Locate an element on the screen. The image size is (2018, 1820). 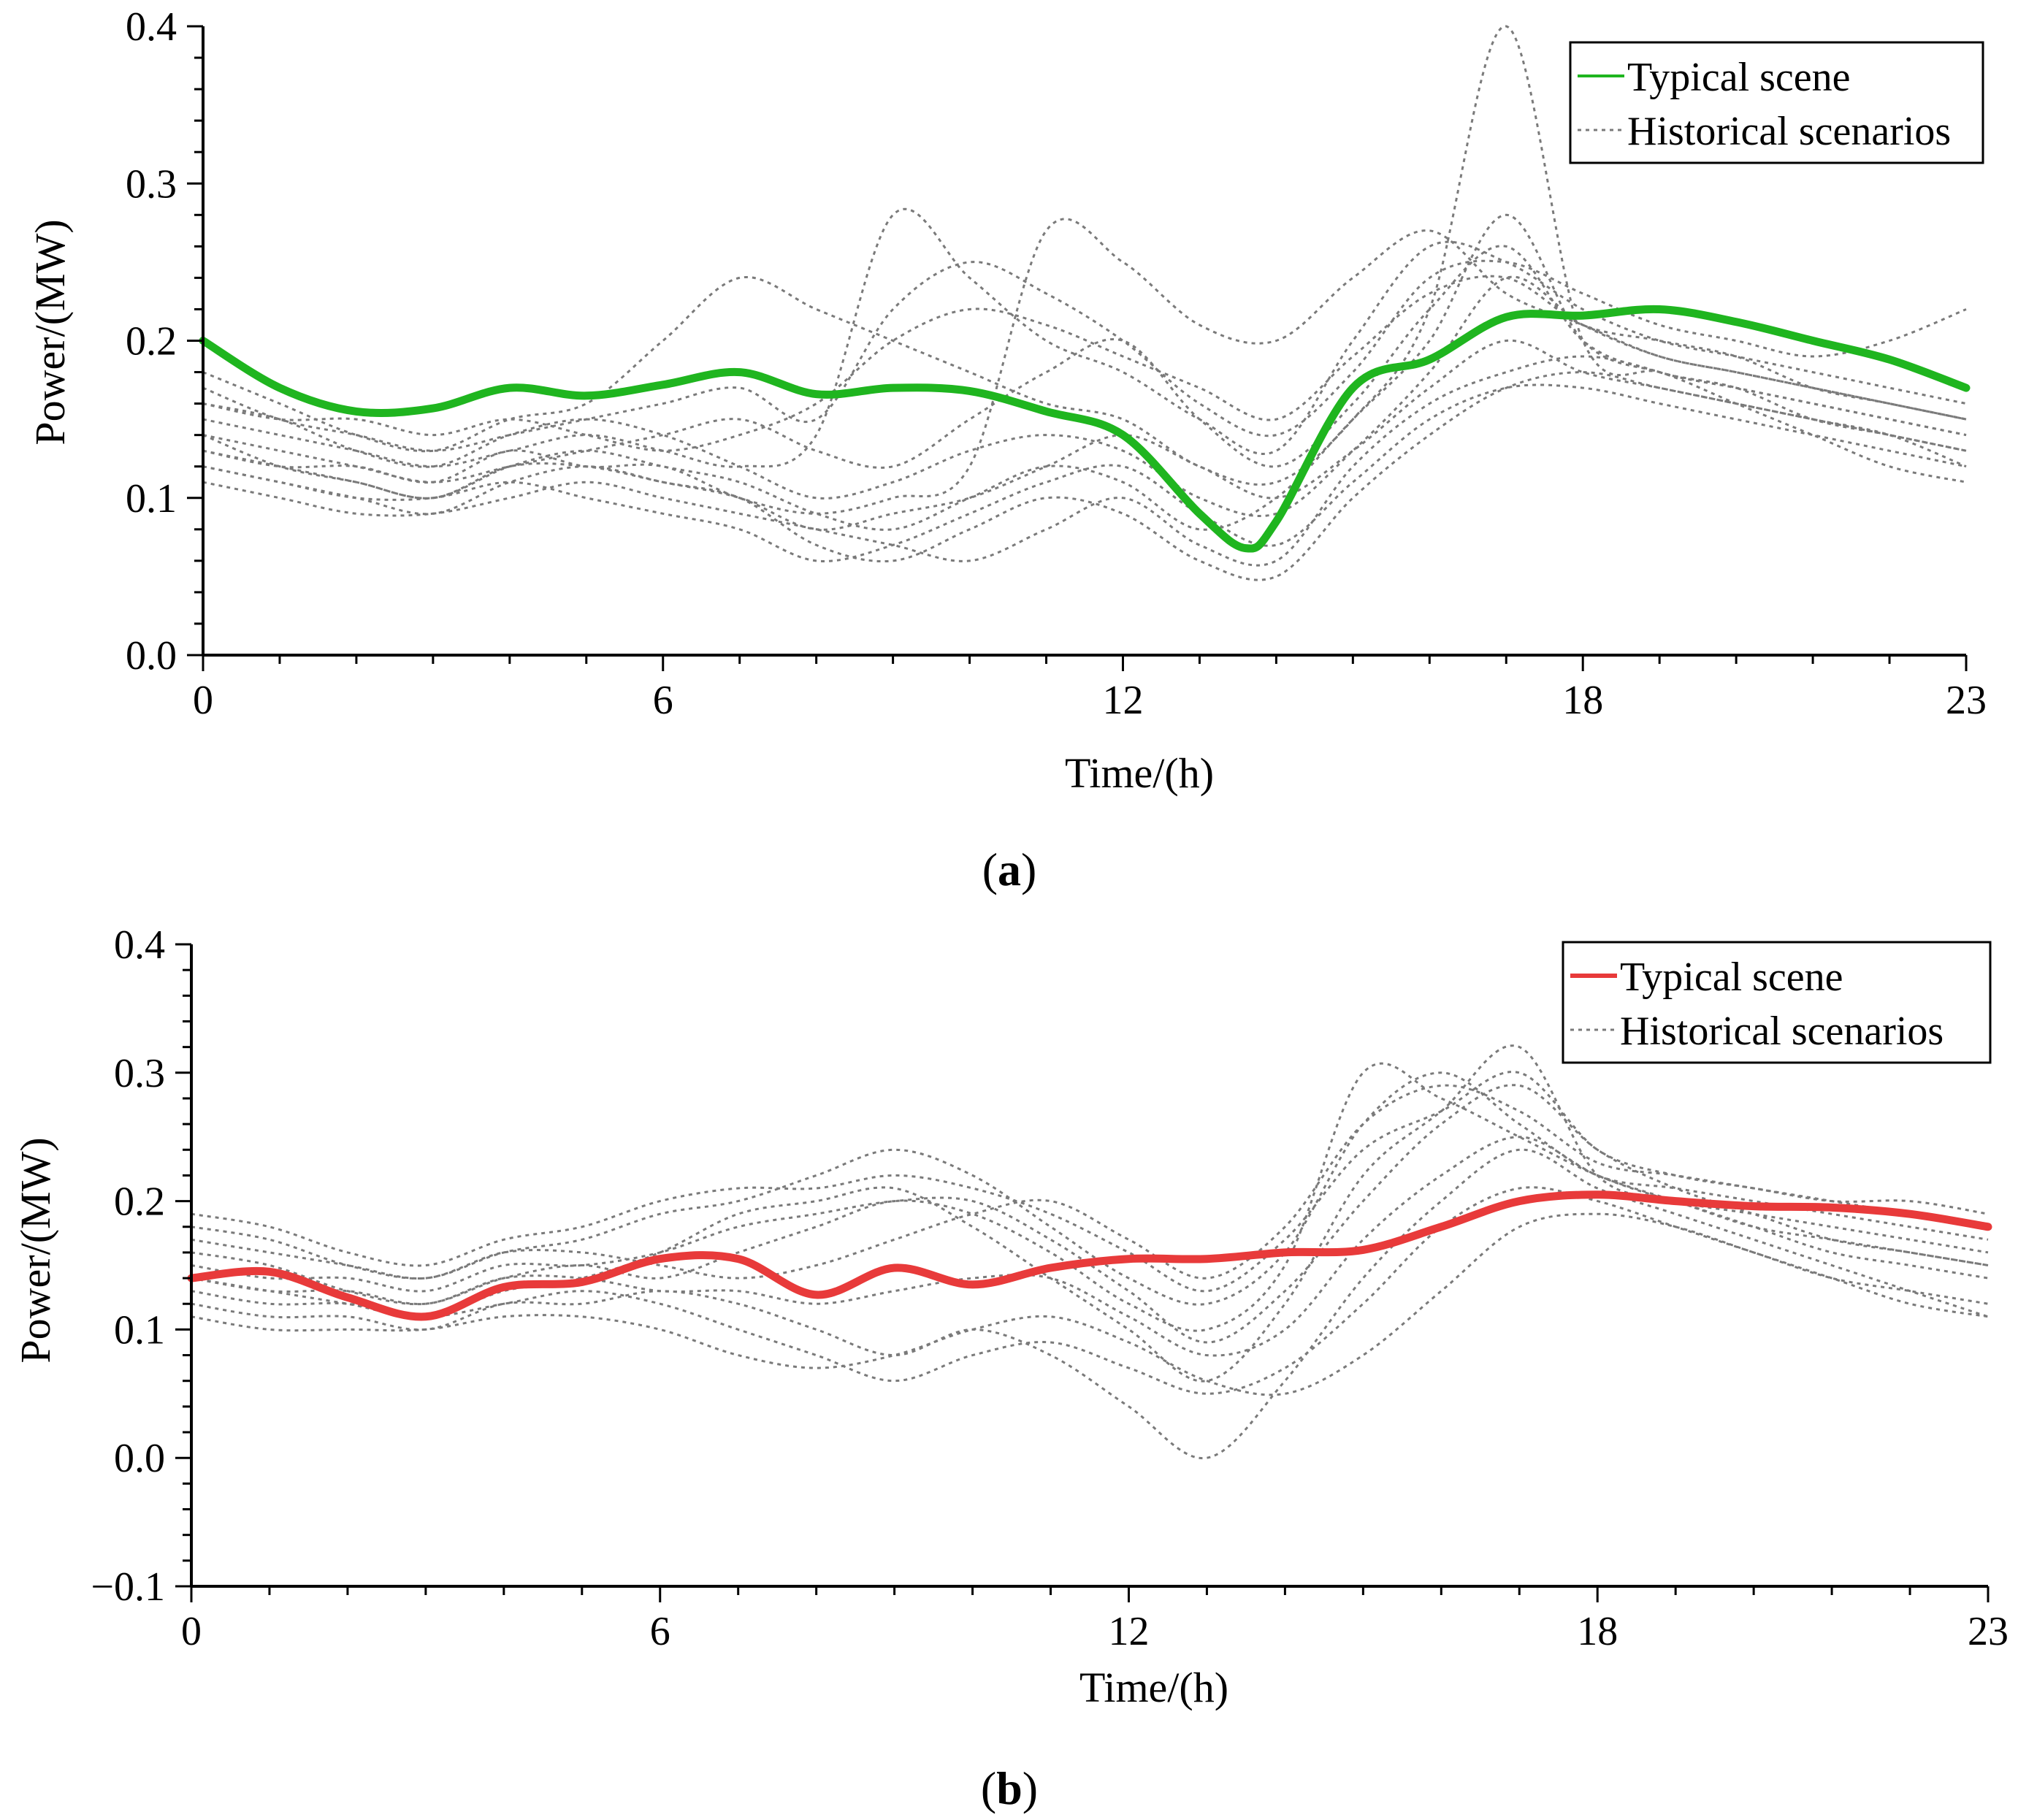
legend-label-historical-b: Historical scenarios is located at coordinates (1782, 1031).